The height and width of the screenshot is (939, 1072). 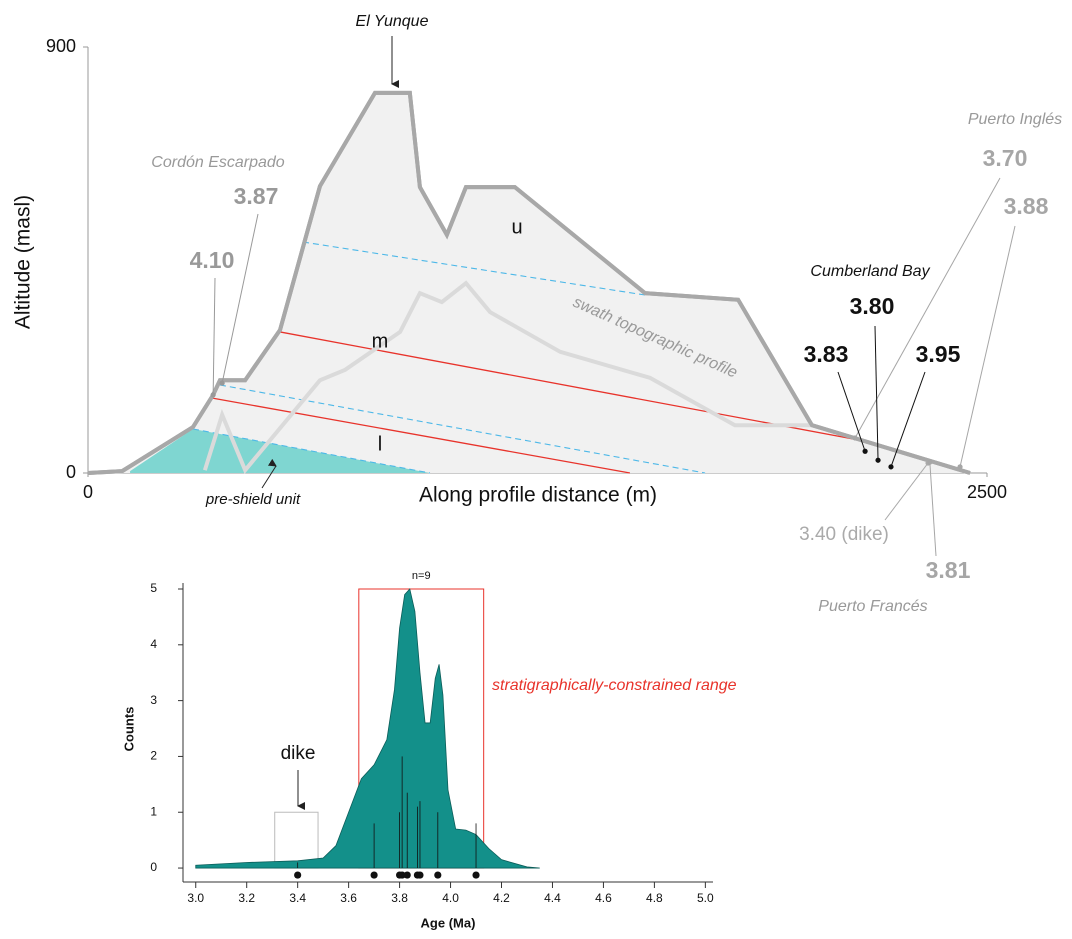 I want to click on x-tick-label: 2500, so click(x=987, y=492).